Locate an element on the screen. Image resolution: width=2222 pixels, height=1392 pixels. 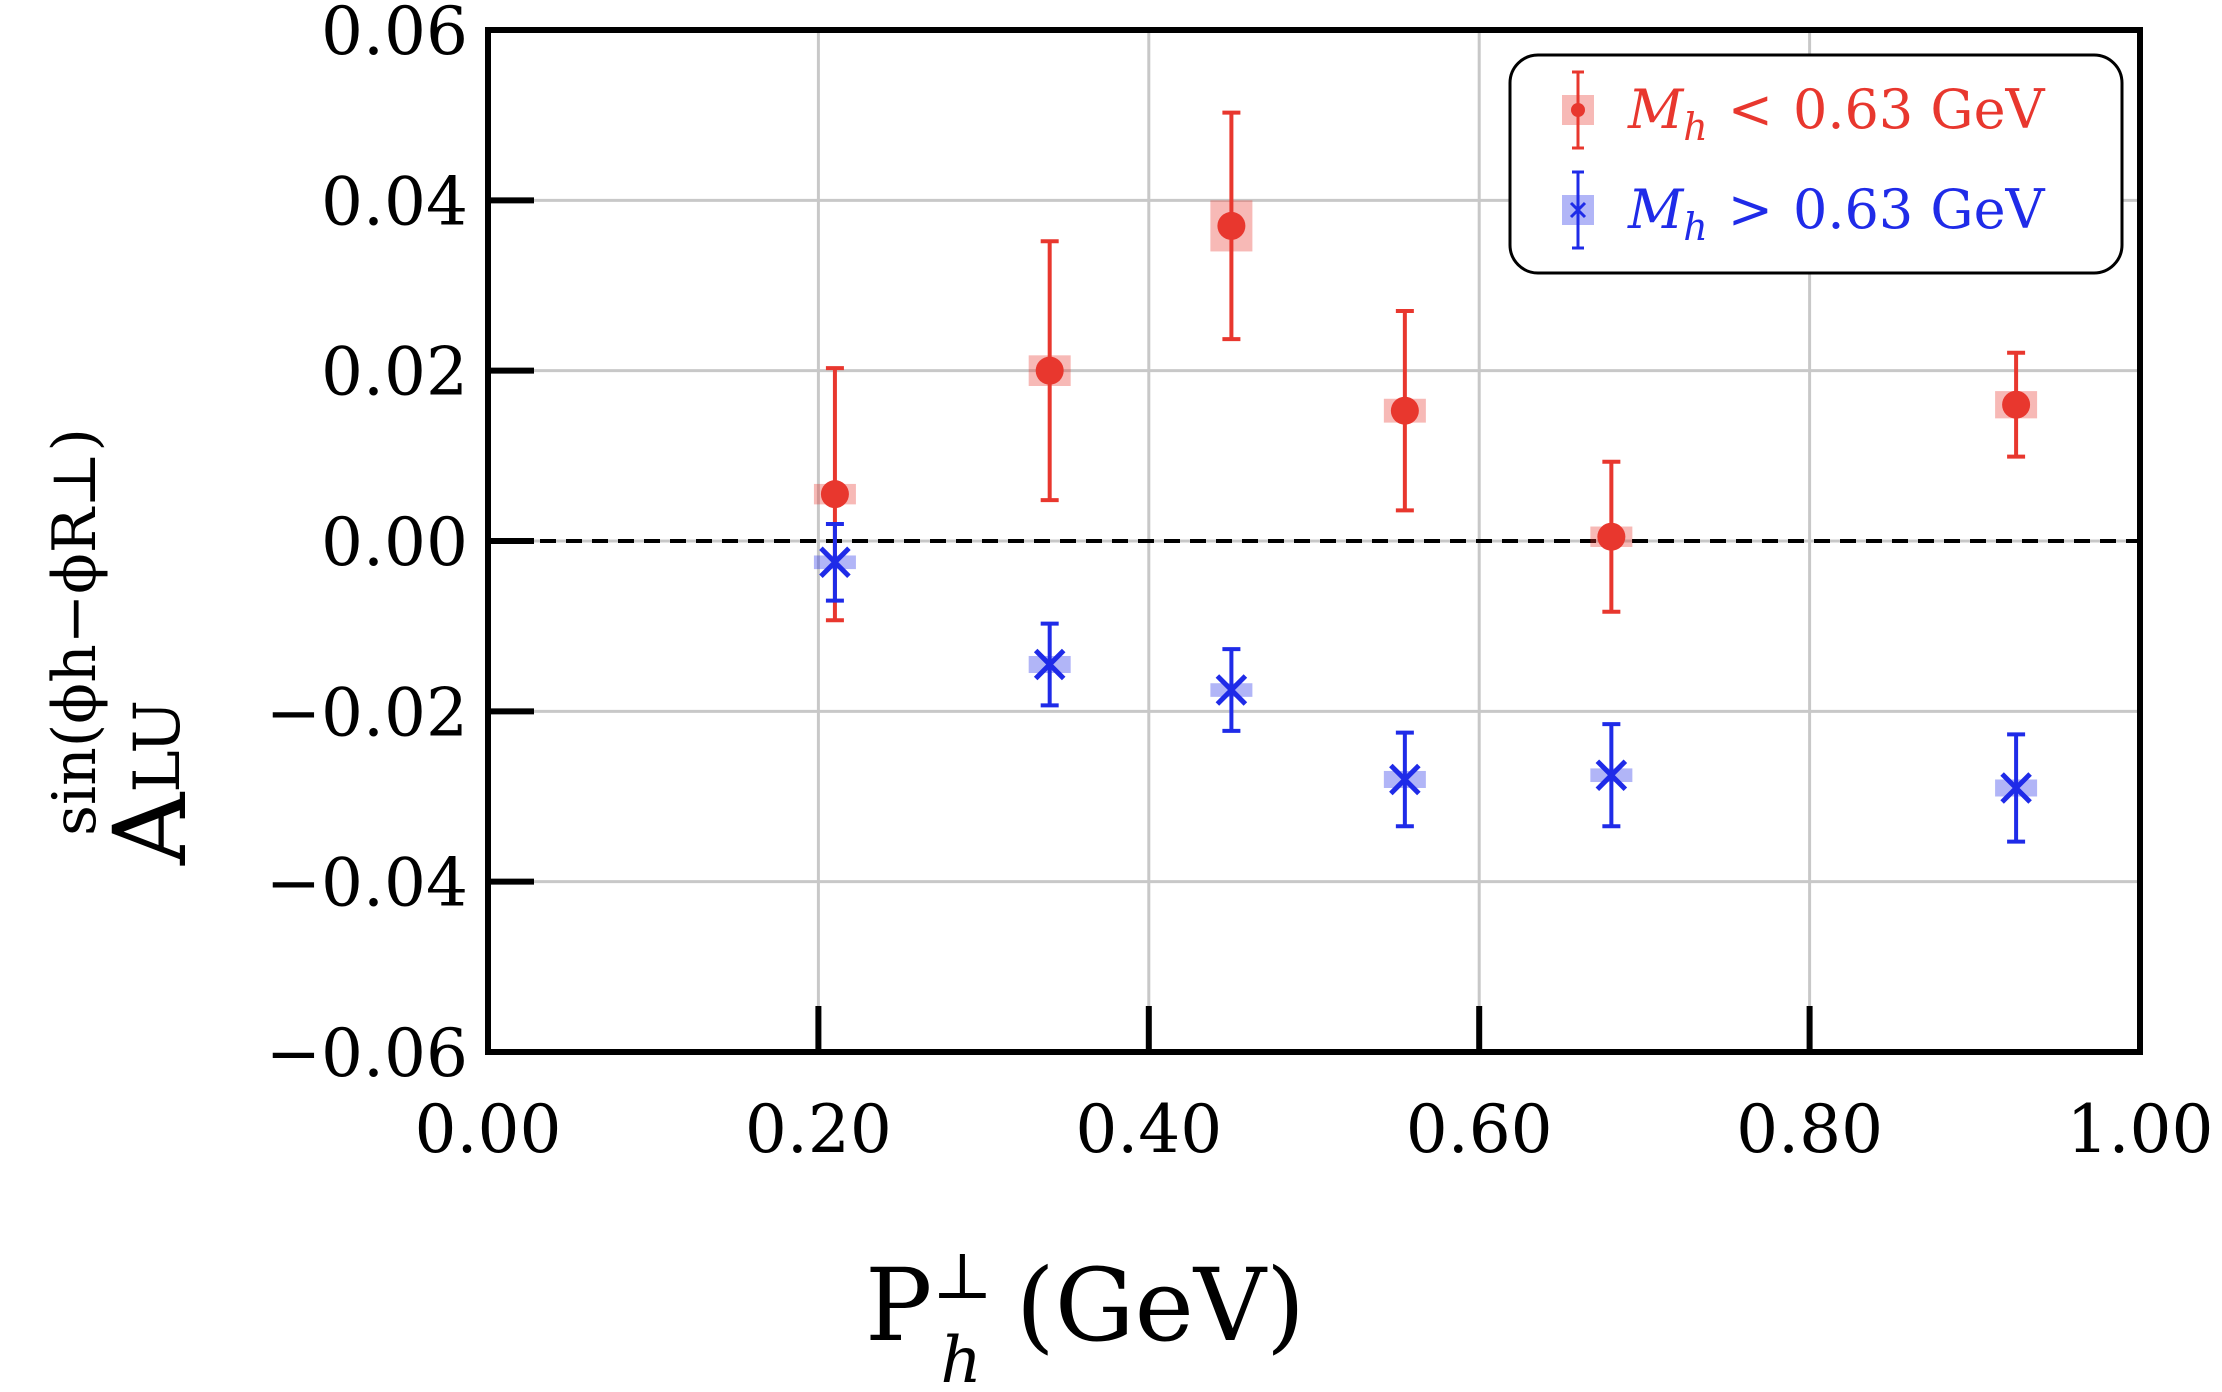
legend-red-sub: h is located at coordinates (1695, 127).